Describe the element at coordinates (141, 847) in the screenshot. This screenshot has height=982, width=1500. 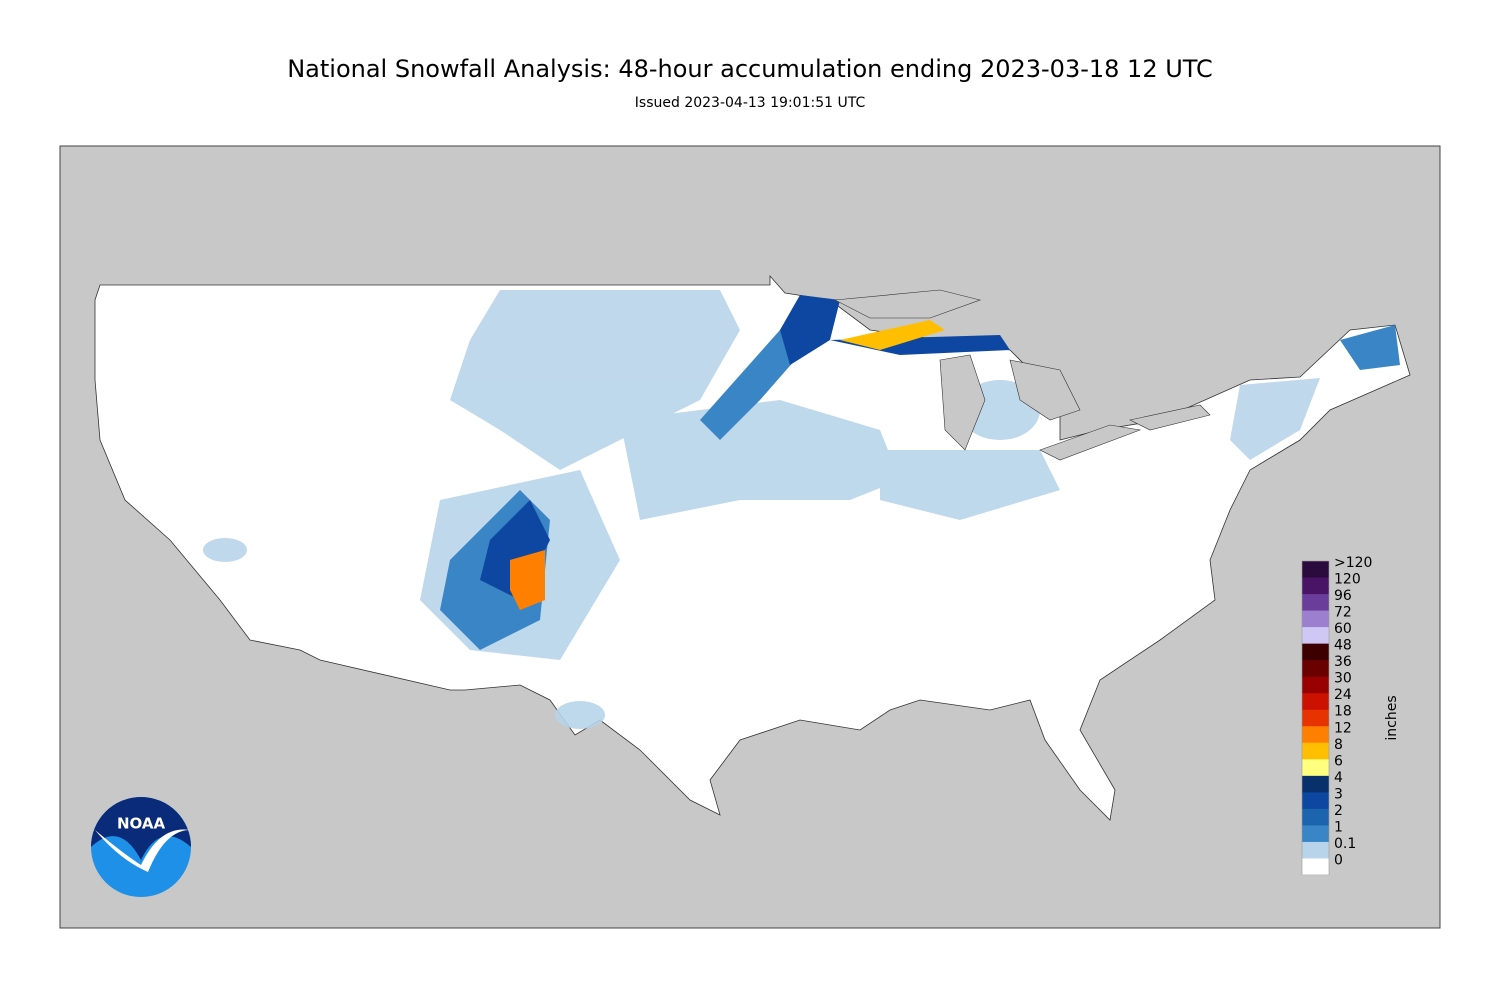
I see `noaa-logo: NOAA` at that location.